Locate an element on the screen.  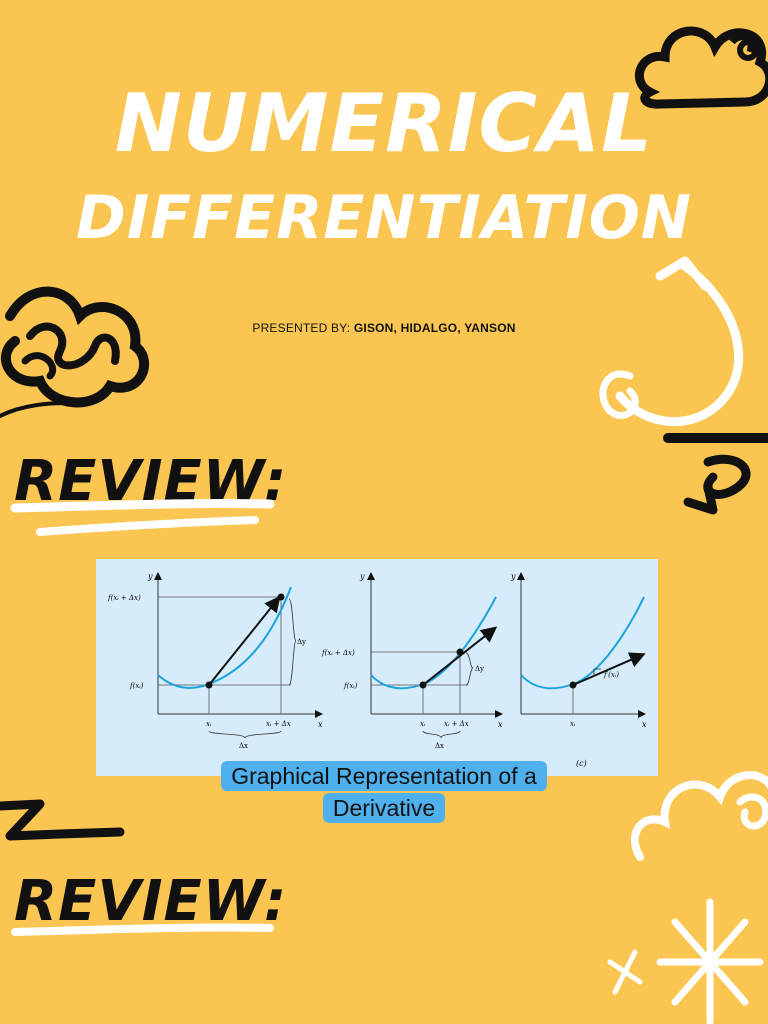
p2-x2: xᵢ + Δx is located at coordinates (456, 724).